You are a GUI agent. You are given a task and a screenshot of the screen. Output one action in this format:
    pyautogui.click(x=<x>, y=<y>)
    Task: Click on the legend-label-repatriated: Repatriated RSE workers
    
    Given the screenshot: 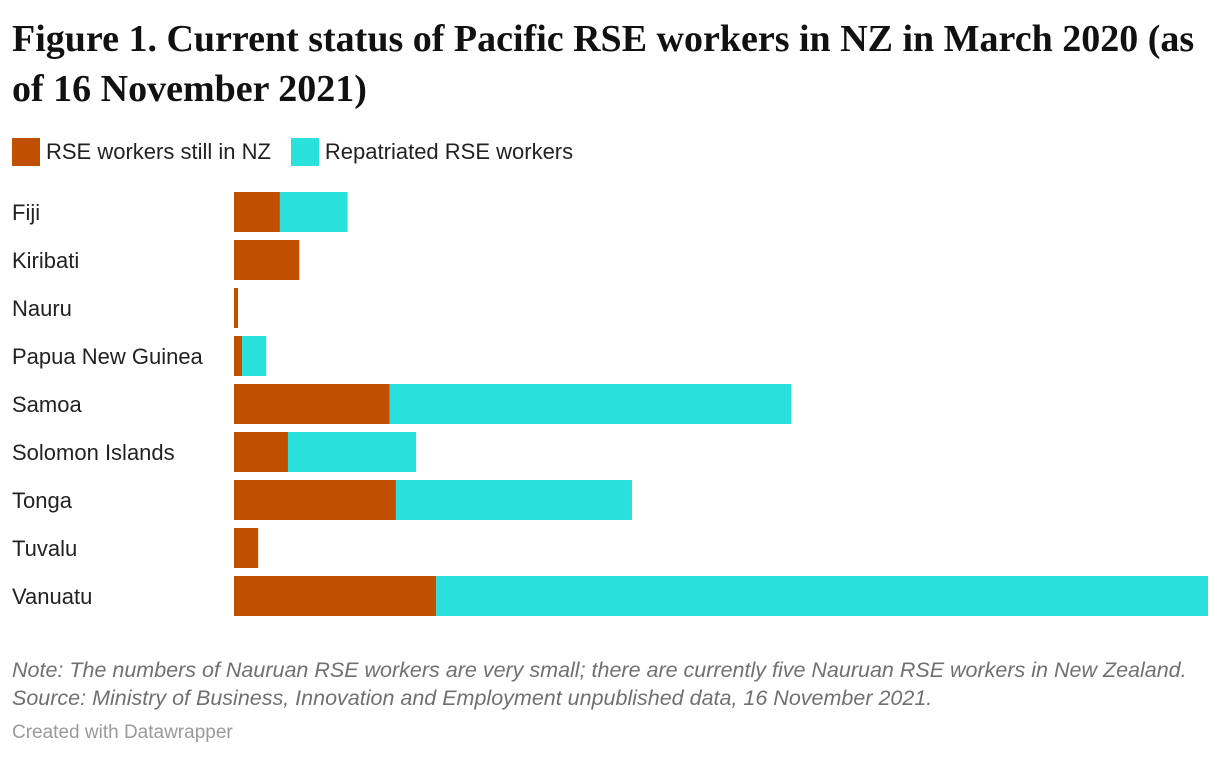 What is the action you would take?
    pyautogui.click(x=449, y=151)
    